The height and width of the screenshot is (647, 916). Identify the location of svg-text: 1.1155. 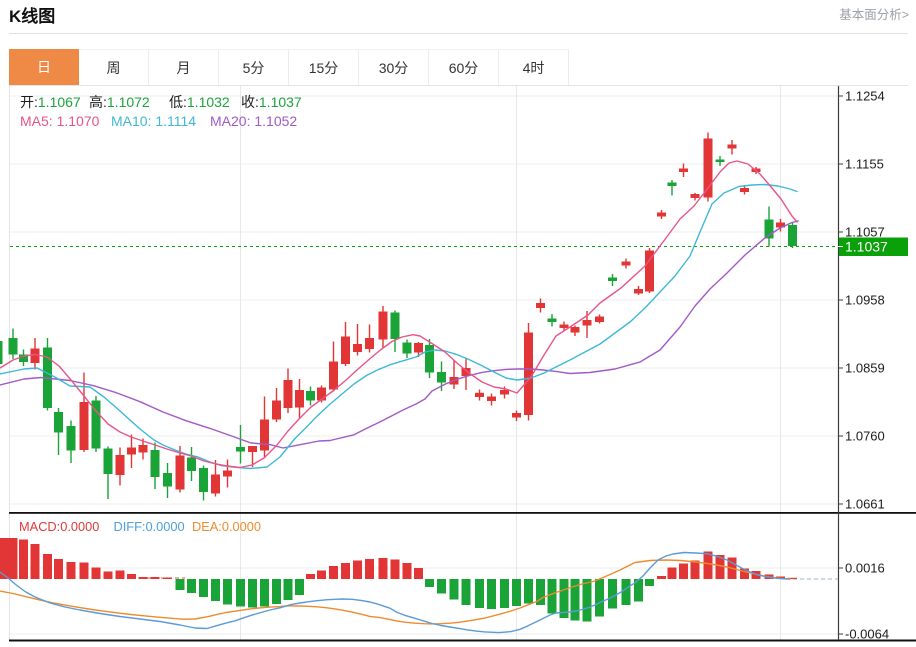
(864, 164).